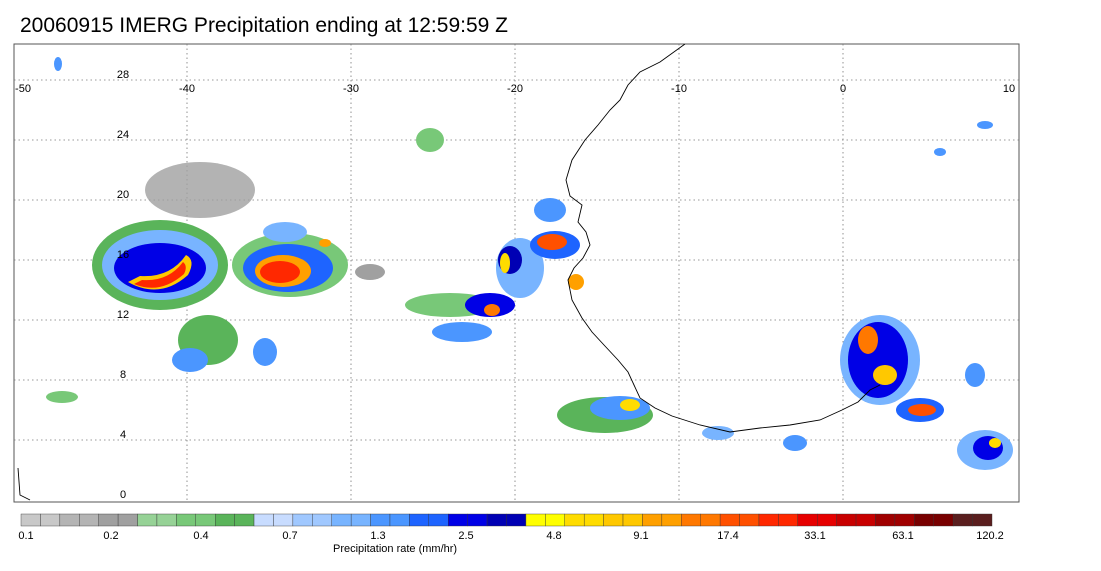 The height and width of the screenshot is (571, 1101). What do you see at coordinates (815, 536) in the screenshot?
I see `colorbar-tick-label: 33.1` at bounding box center [815, 536].